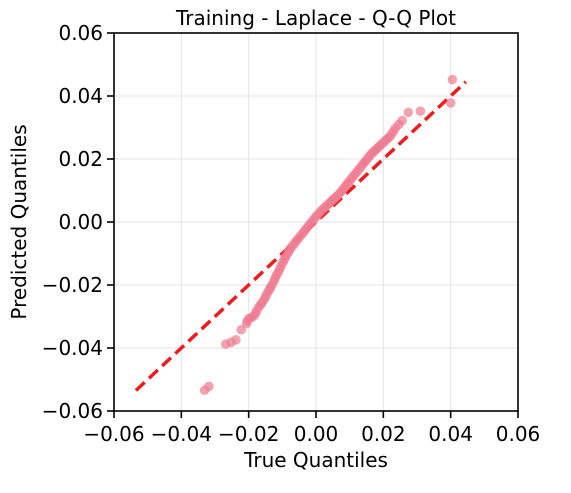 The image size is (571, 493). I want to click on y-tick-label: 0.02, so click(80, 159).